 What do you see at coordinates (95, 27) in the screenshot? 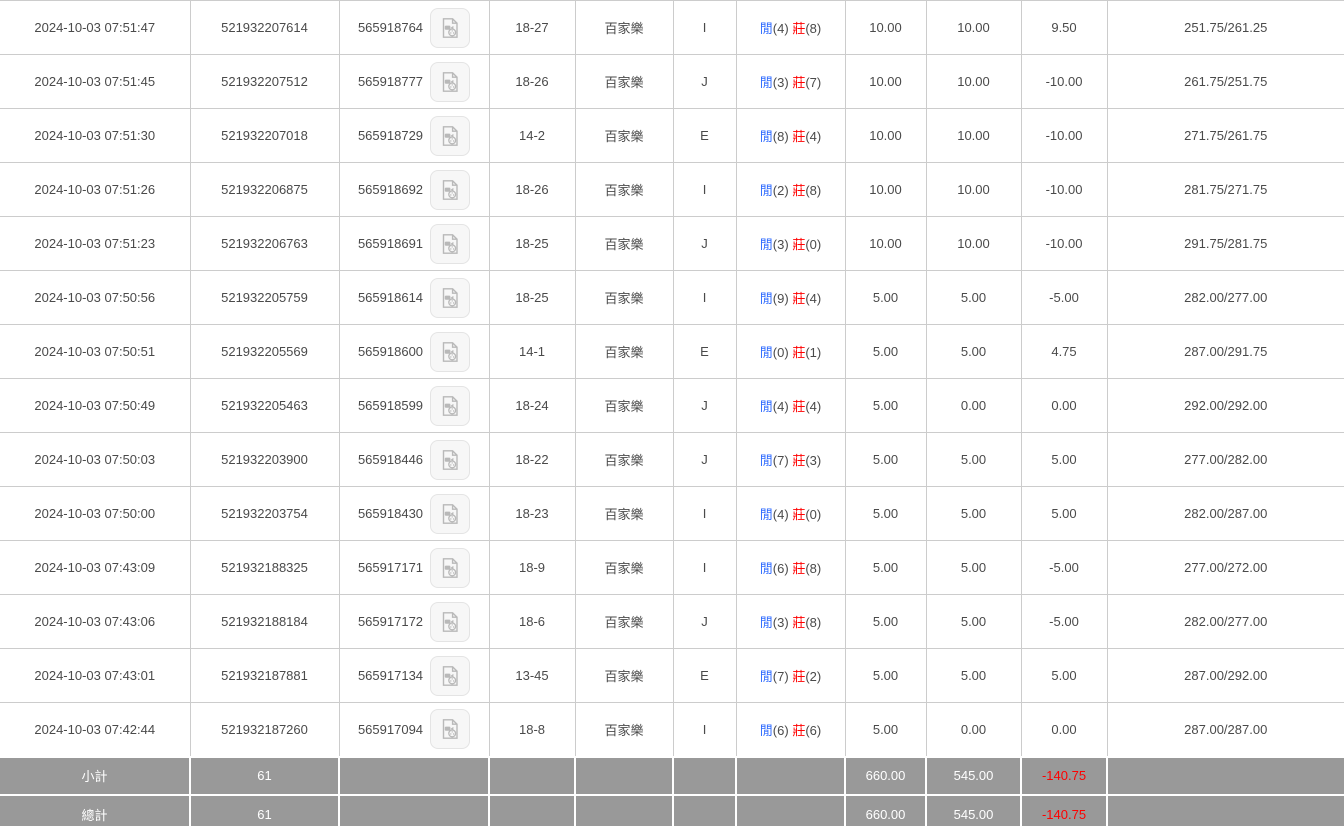
I see `bet-time: 2024-10-03 07:51:47` at bounding box center [95, 27].